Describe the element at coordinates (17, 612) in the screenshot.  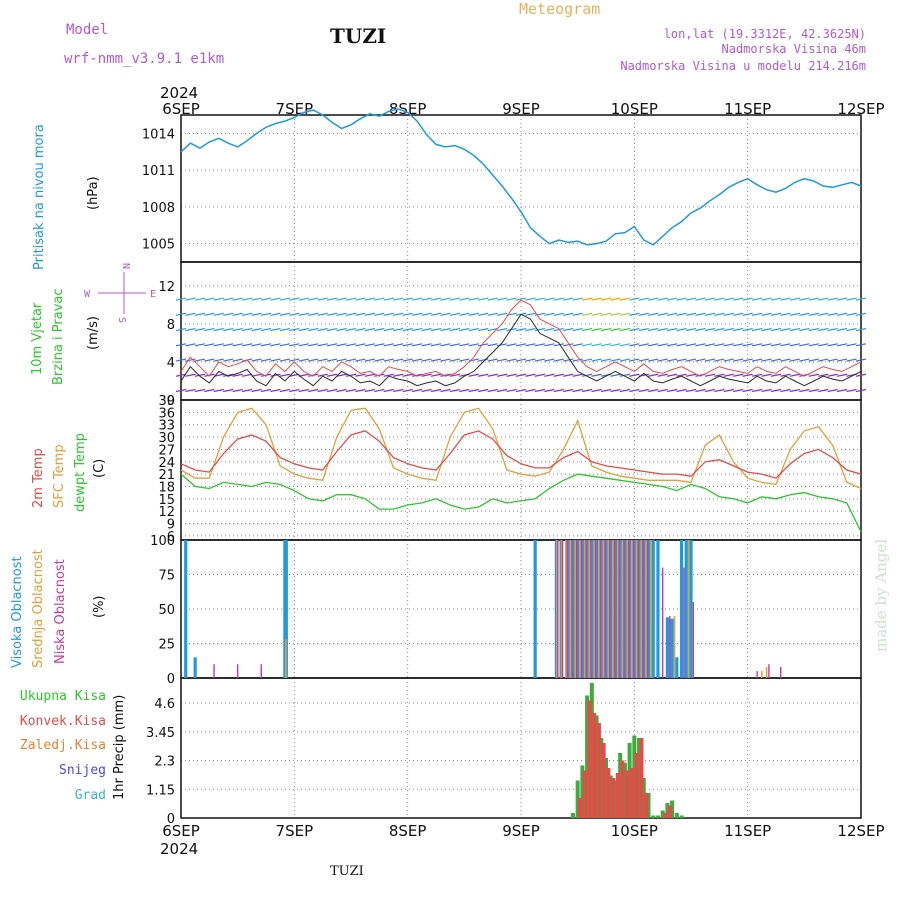
I see `cloud-ylabel-high: Visoka Oblacnost` at that location.